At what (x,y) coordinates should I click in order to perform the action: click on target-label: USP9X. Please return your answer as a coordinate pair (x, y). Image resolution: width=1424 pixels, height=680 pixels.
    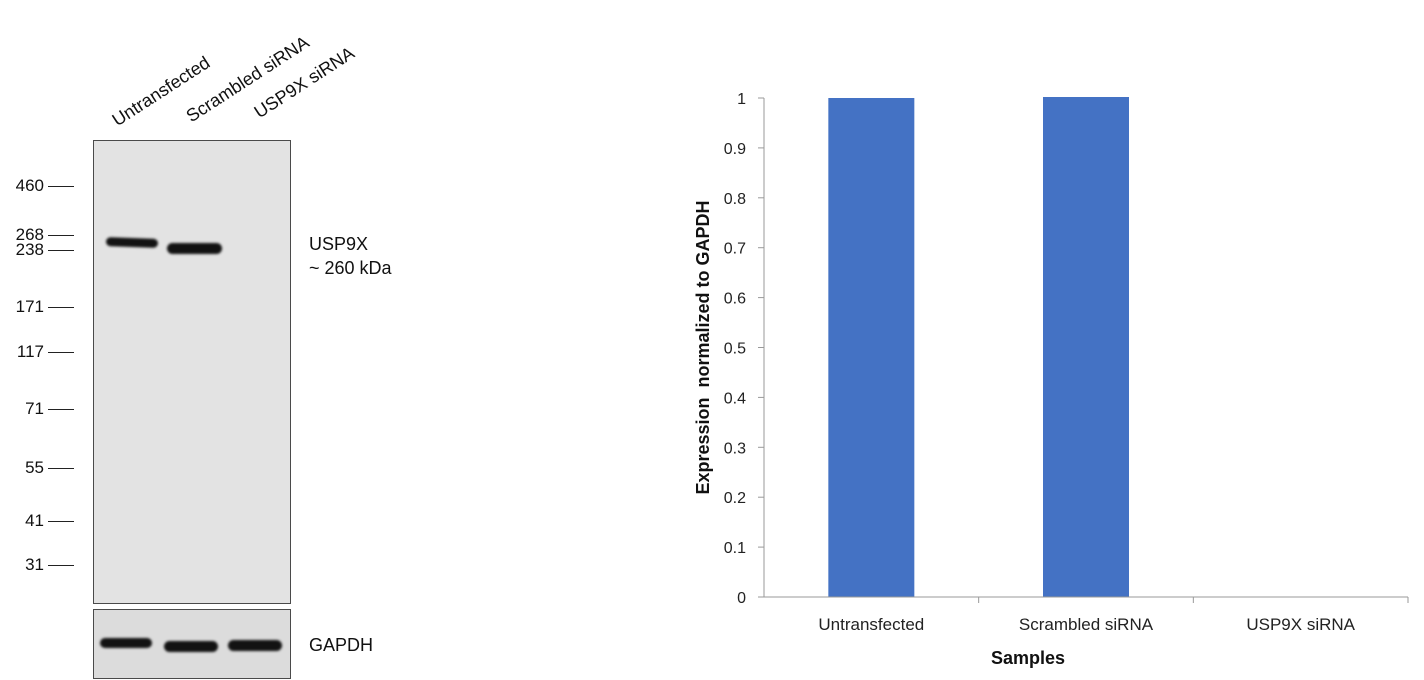
    Looking at the image, I should click on (339, 244).